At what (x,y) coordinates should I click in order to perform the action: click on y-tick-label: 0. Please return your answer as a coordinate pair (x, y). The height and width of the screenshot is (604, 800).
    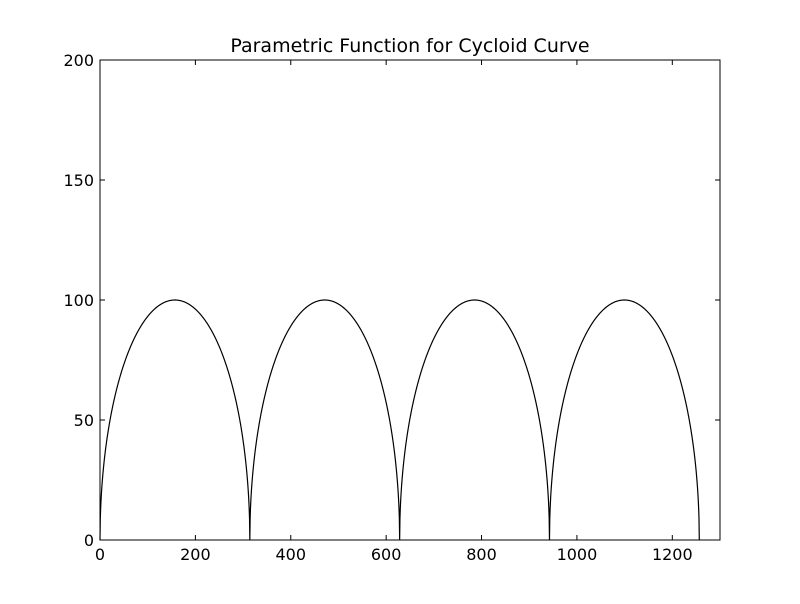
    Looking at the image, I should click on (89, 540).